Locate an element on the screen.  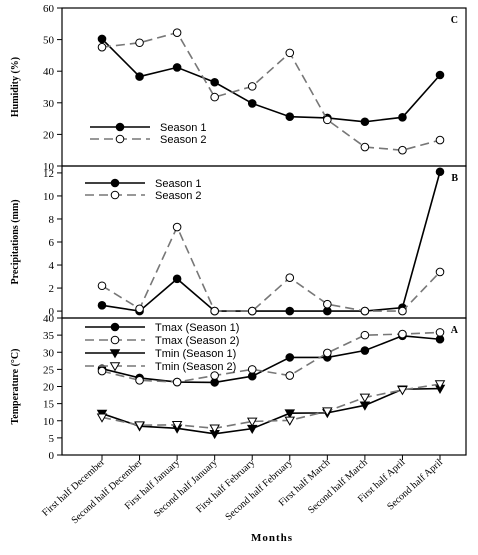
legend-item: Tmin (Season 2) is located at coordinates (160, 367).